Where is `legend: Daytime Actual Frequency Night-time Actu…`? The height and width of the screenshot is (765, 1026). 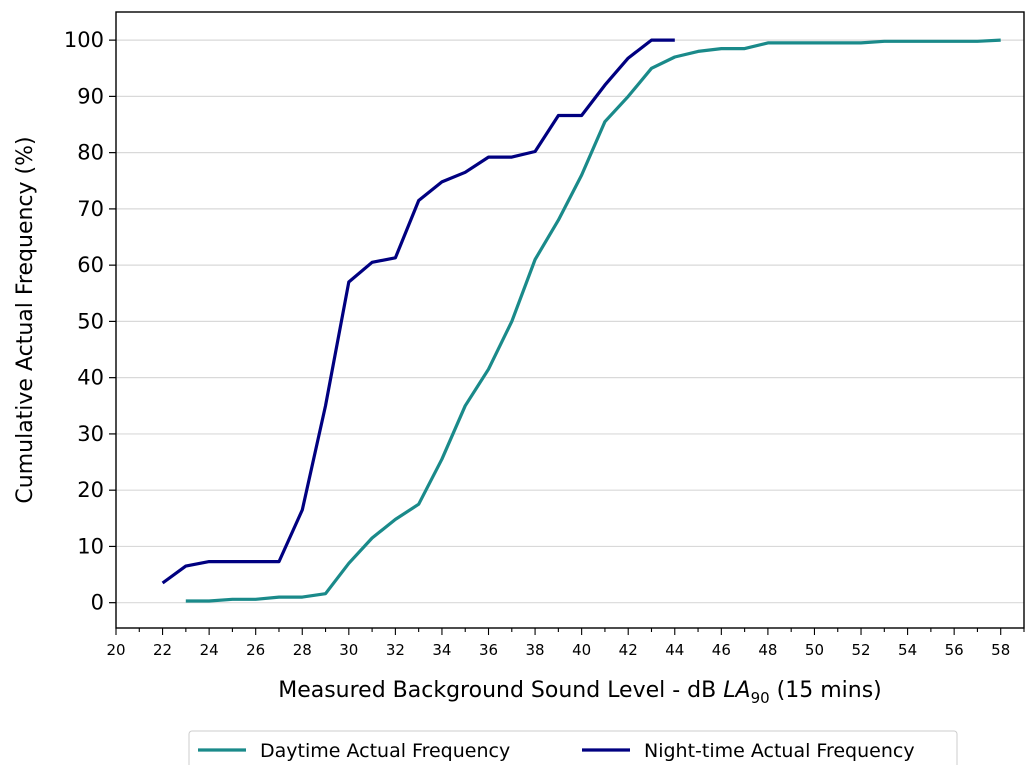
legend: Daytime Actual Frequency Night-time Actu… is located at coordinates (573, 747).